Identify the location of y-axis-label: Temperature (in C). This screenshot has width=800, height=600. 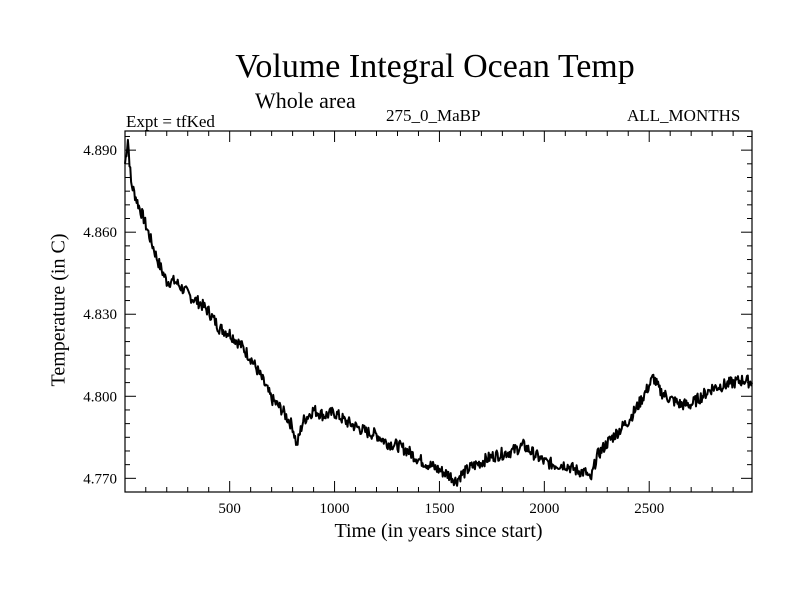
(58, 310).